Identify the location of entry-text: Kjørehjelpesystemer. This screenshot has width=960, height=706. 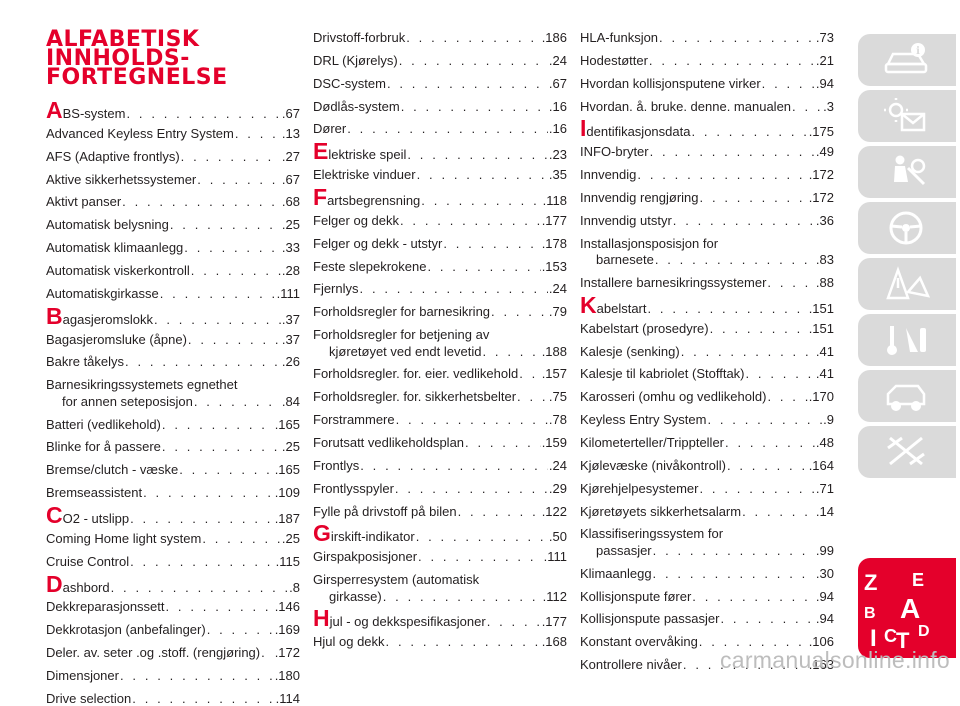
(639, 488).